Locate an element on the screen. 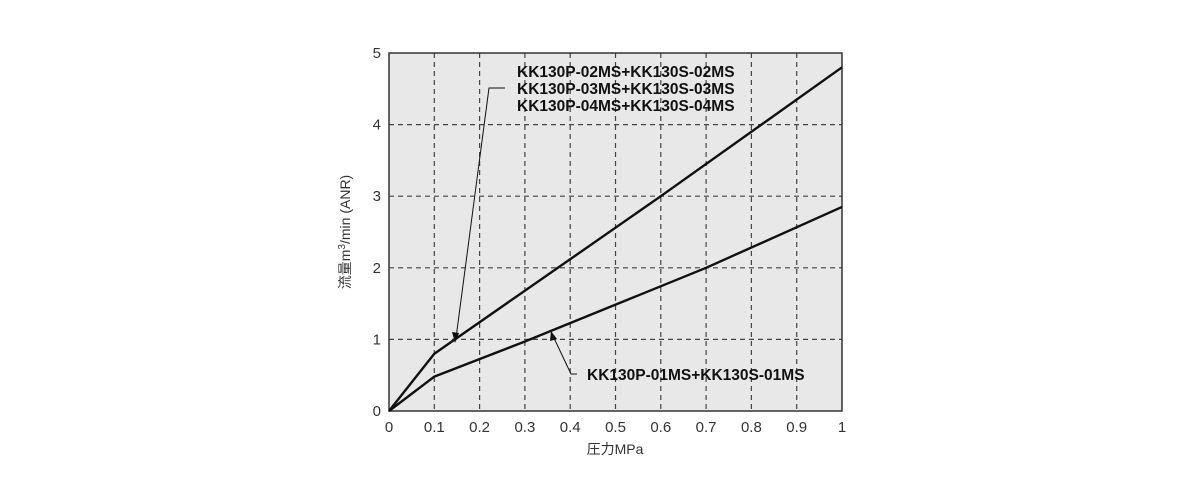 The image size is (1198, 500). y-tick-label: 1 is located at coordinates (377, 339).